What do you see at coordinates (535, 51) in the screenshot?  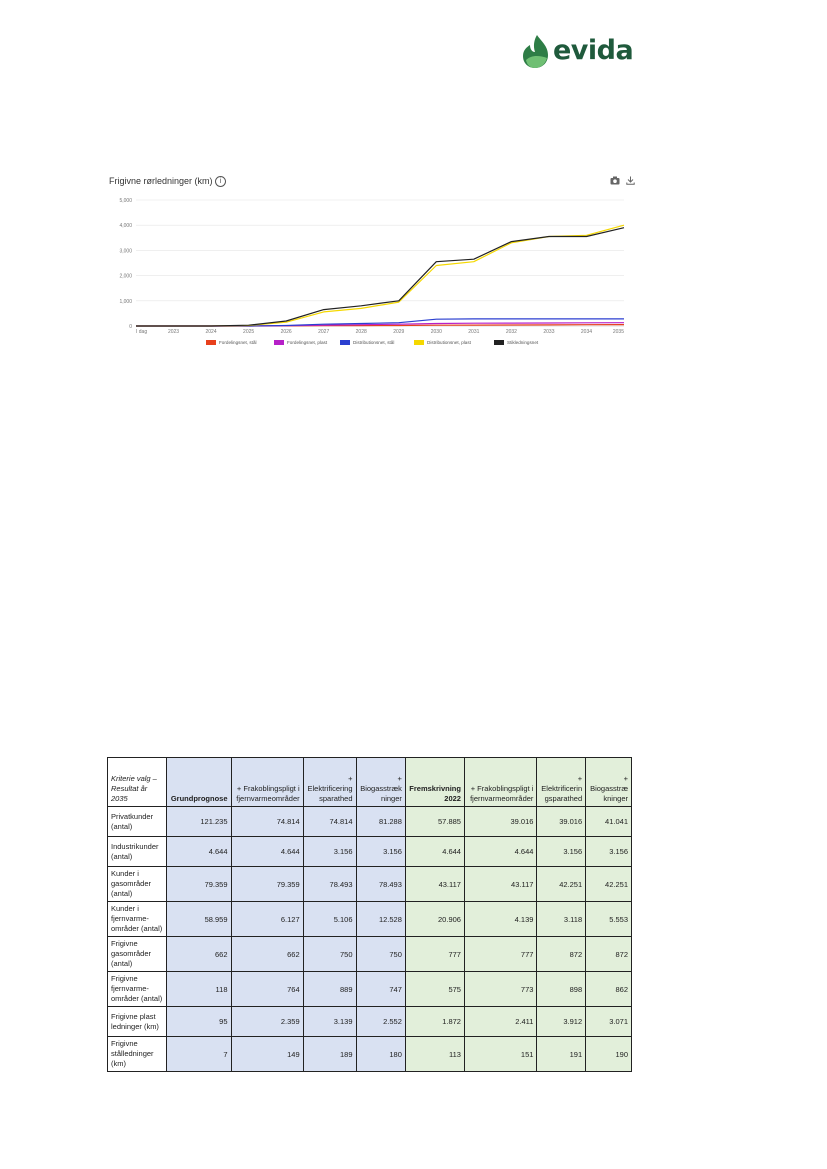 I see `leaf-flame-icon` at bounding box center [535, 51].